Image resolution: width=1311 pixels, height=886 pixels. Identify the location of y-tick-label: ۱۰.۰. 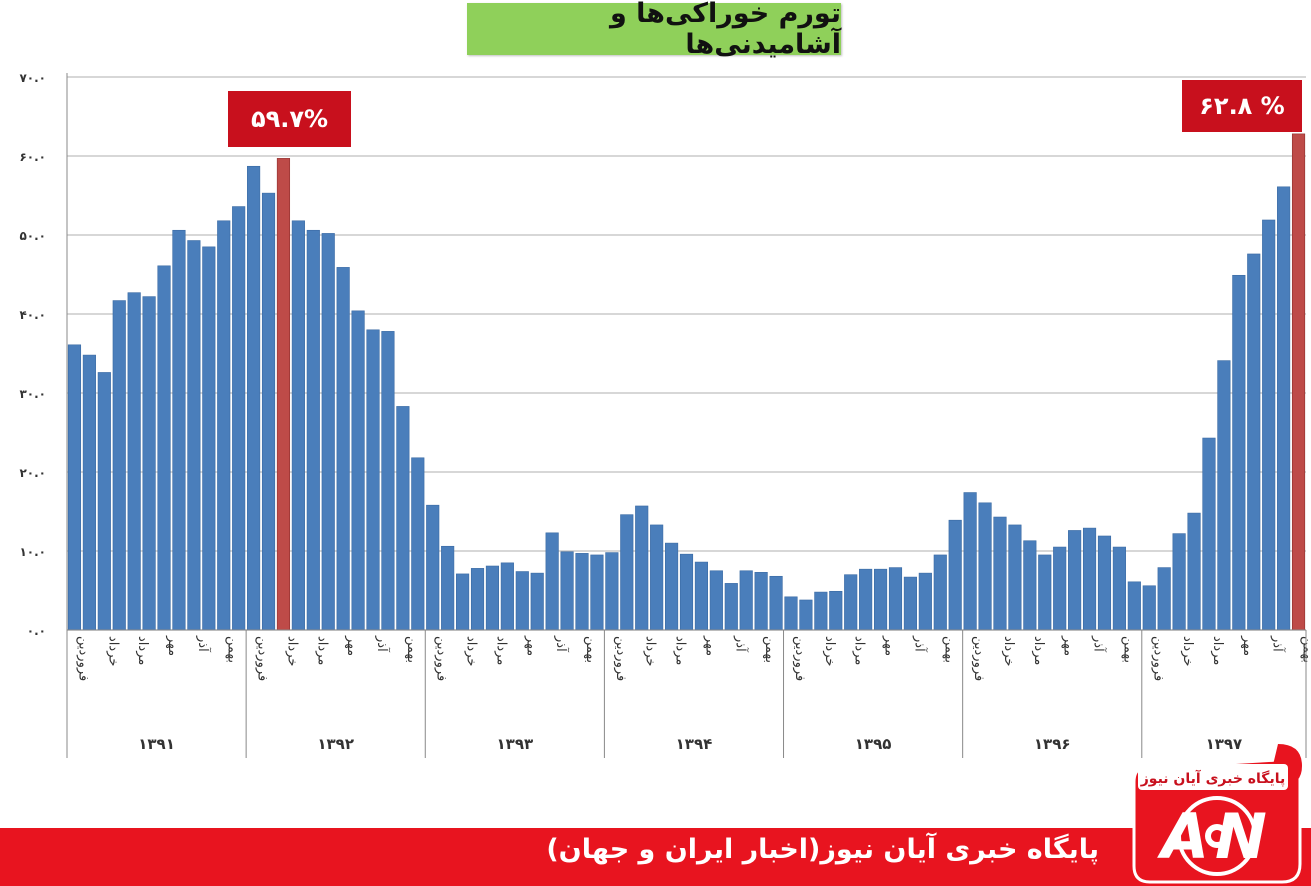
(32, 552).